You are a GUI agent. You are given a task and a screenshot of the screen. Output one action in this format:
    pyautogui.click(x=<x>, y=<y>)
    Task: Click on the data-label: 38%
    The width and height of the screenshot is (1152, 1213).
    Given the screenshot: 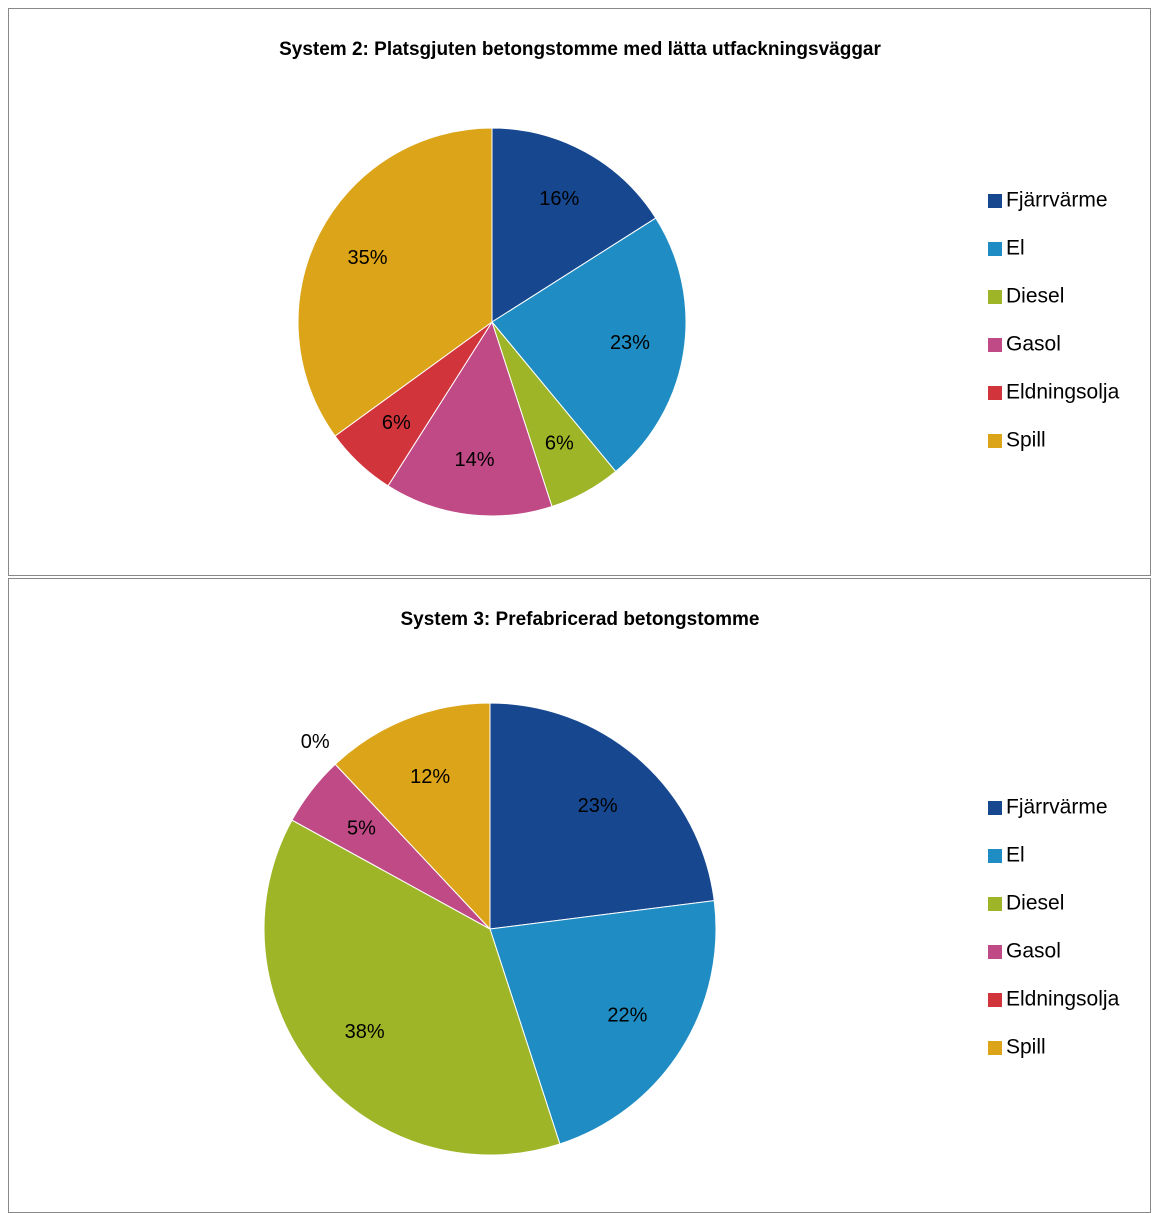 What is the action you would take?
    pyautogui.click(x=365, y=1032)
    